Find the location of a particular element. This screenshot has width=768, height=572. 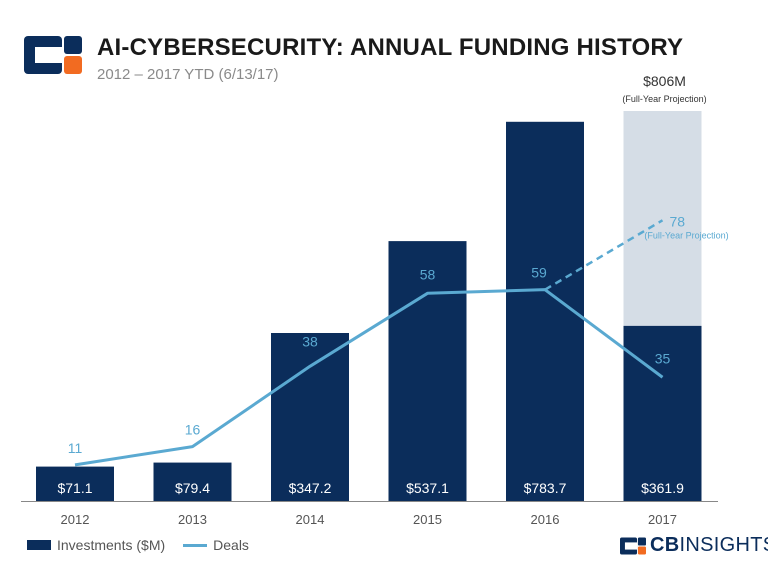

deal-label-2014: 38 is located at coordinates (310, 341).